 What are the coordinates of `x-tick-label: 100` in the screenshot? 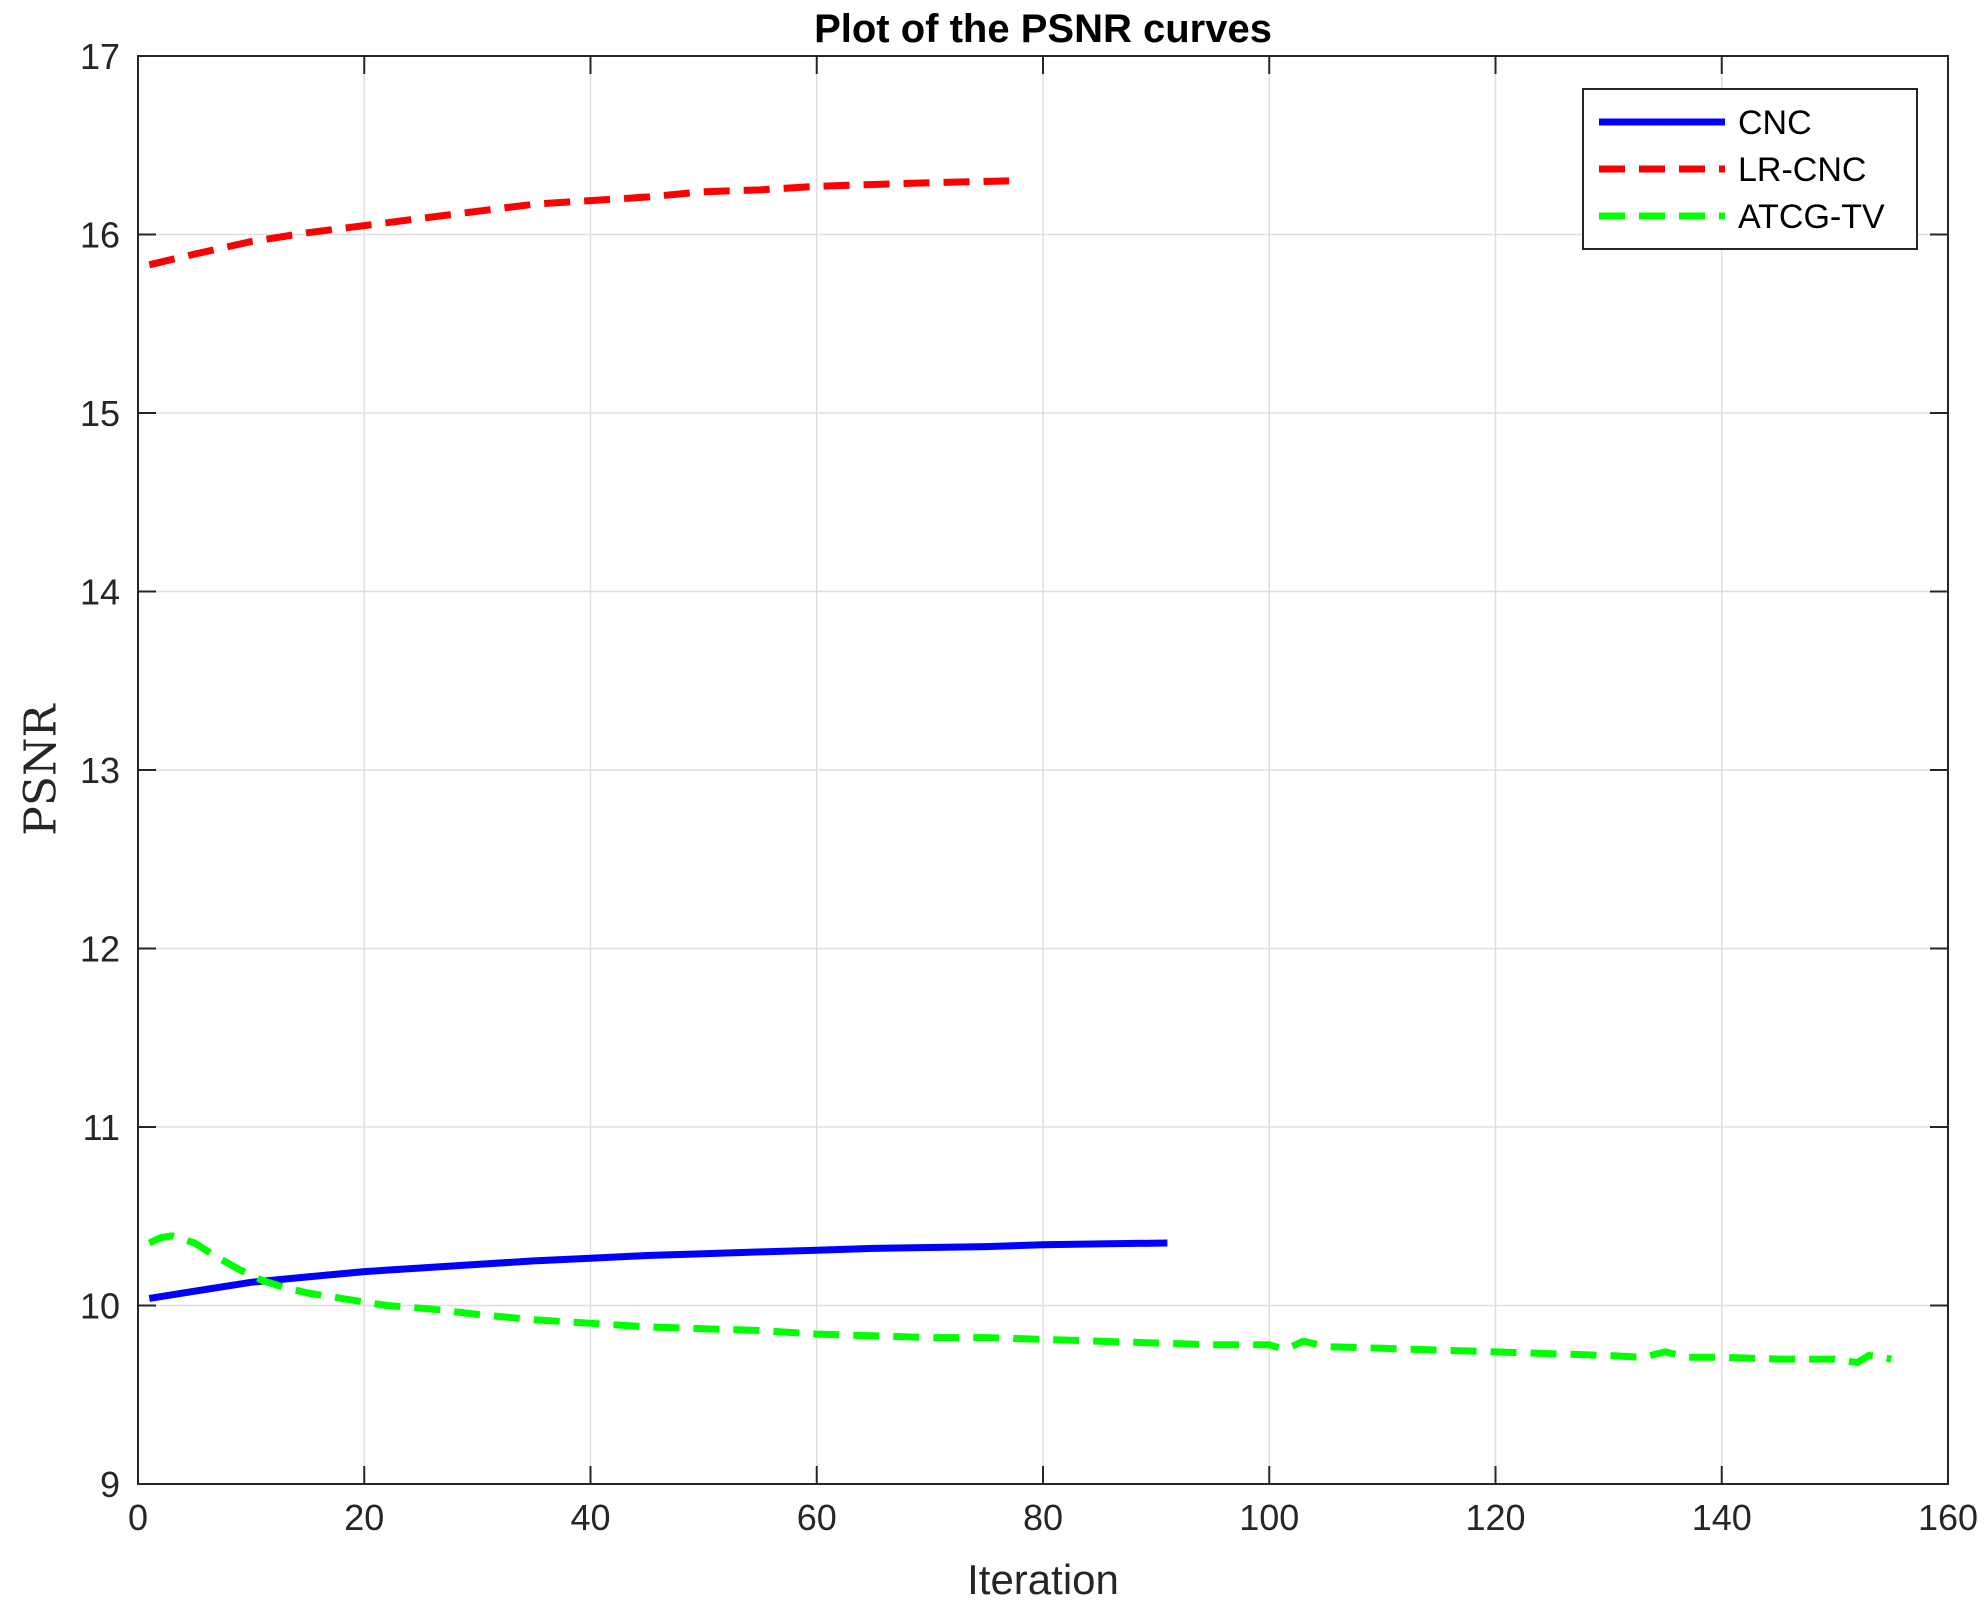 It's located at (1269, 1517).